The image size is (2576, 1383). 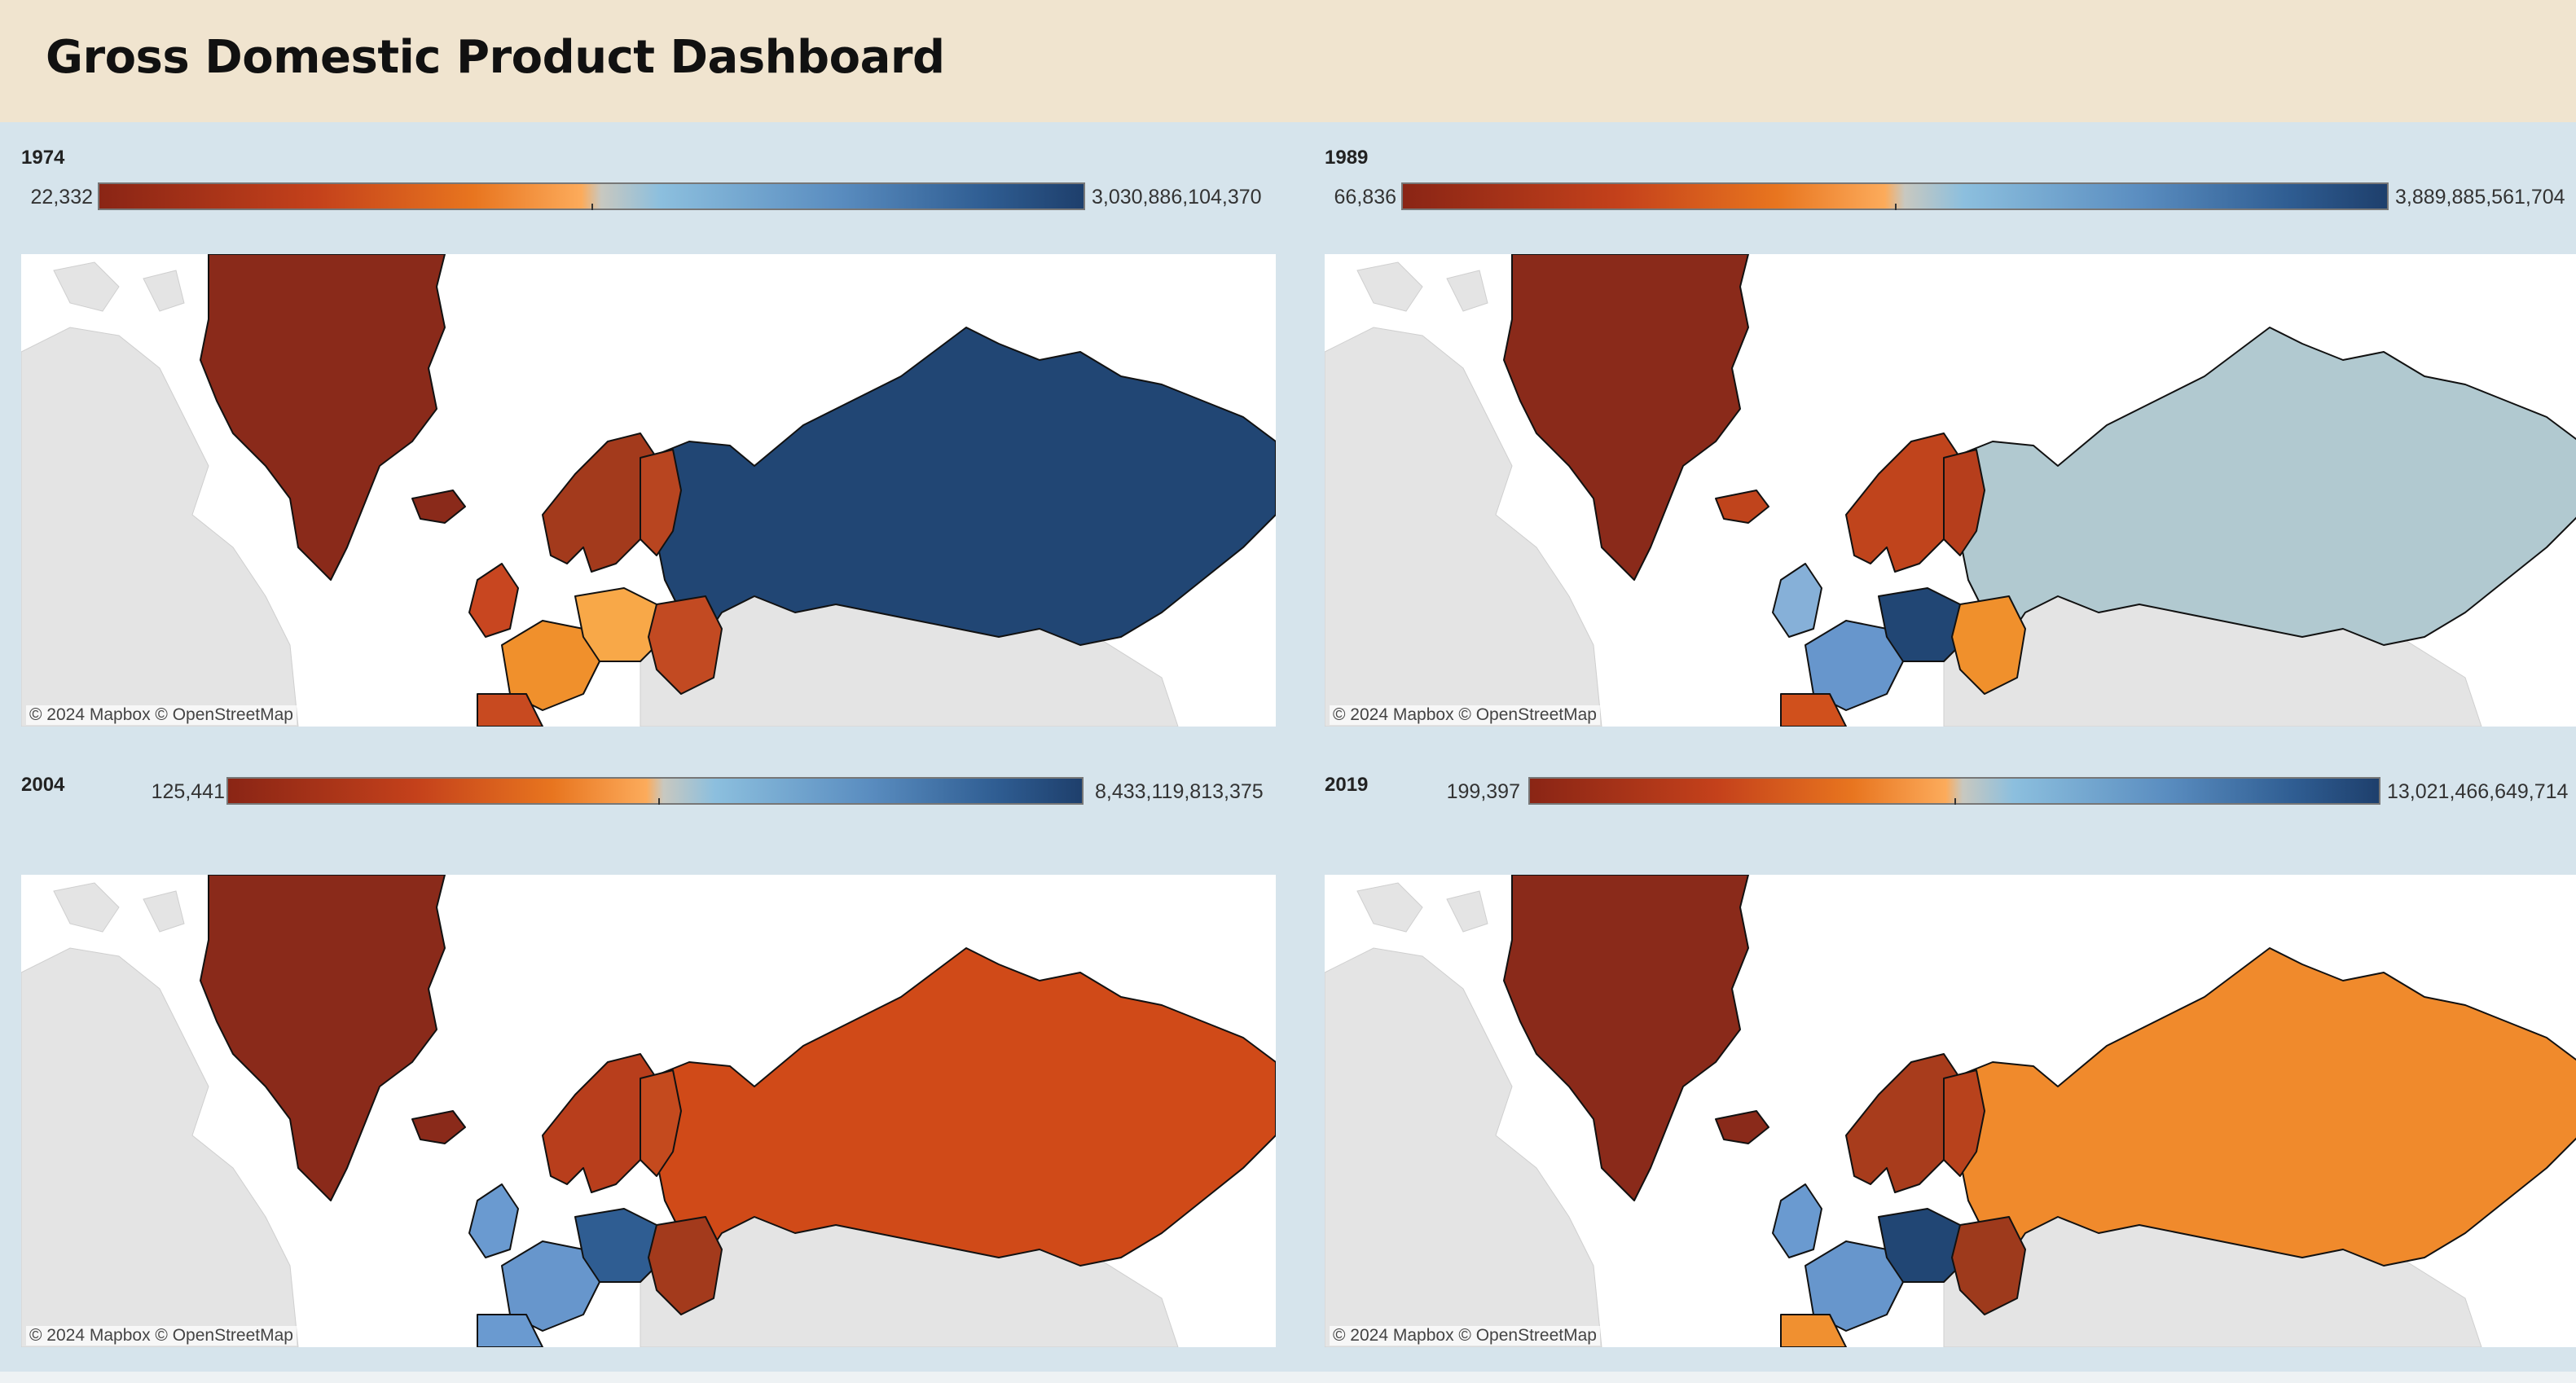 What do you see at coordinates (1288, 1377) in the screenshot?
I see `bottom-strip` at bounding box center [1288, 1377].